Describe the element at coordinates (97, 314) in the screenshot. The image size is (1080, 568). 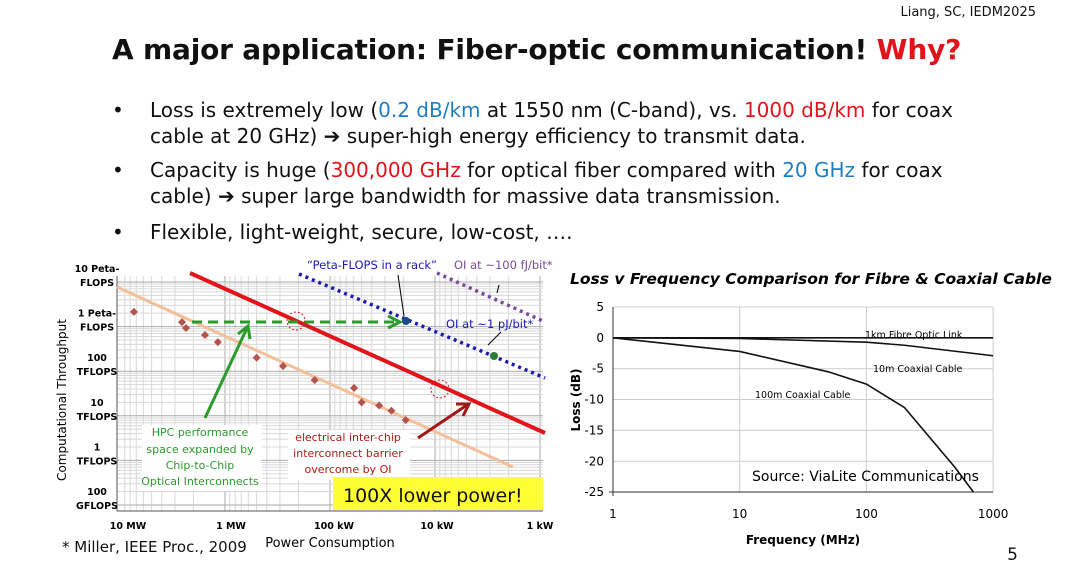
I see `y-tick-label: 1 Peta-` at that location.